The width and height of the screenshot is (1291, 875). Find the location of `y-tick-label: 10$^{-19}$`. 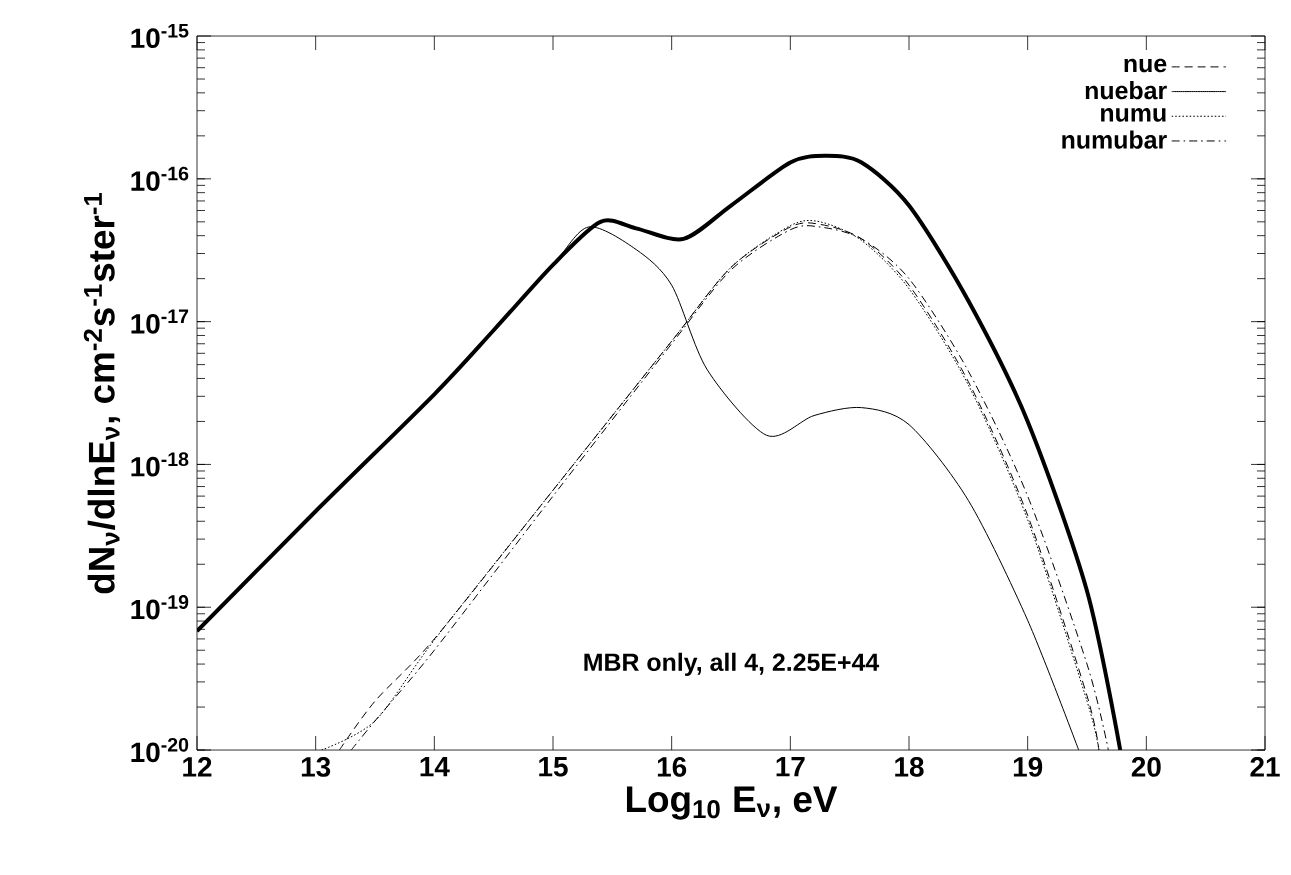

y-tick-label: 10$^{-19}$ is located at coordinates (160, 607).